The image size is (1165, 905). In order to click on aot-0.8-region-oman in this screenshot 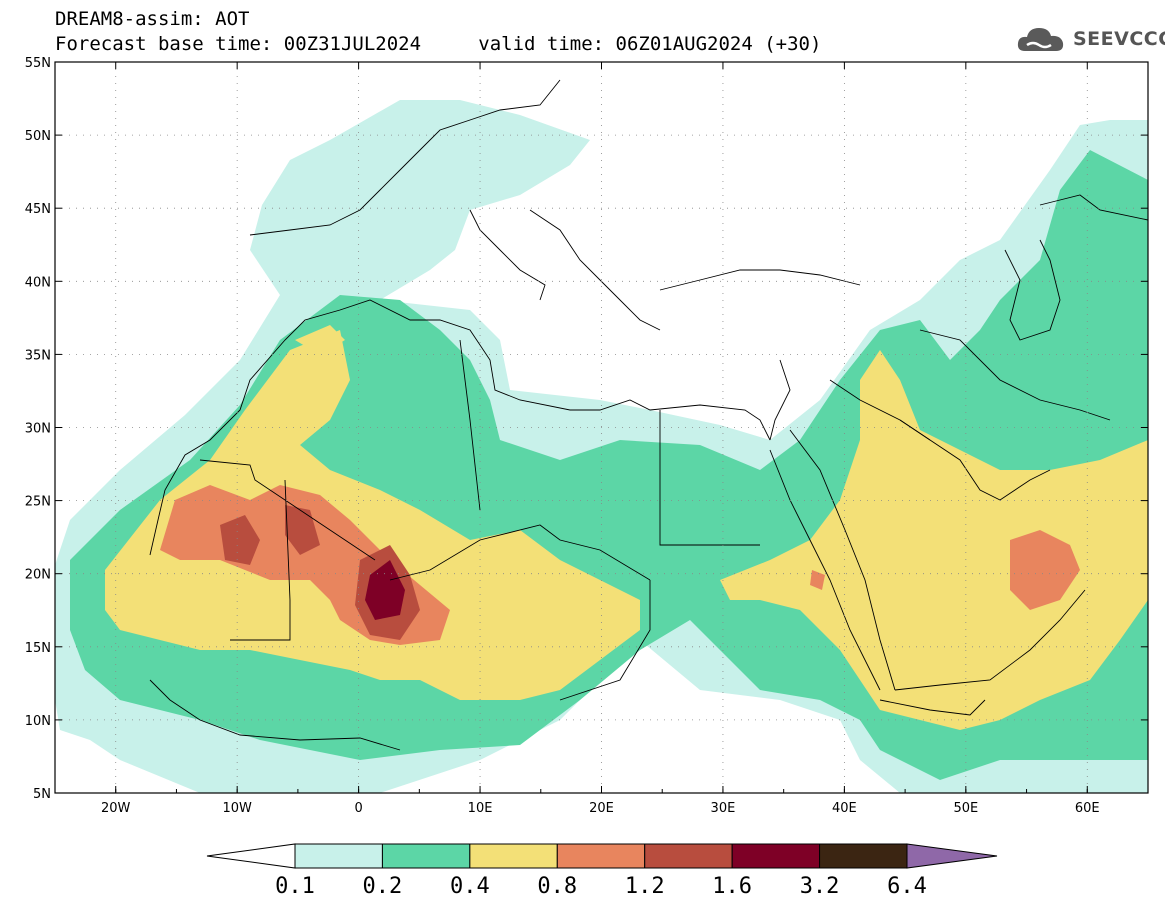, I will do `click(1045, 570)`.